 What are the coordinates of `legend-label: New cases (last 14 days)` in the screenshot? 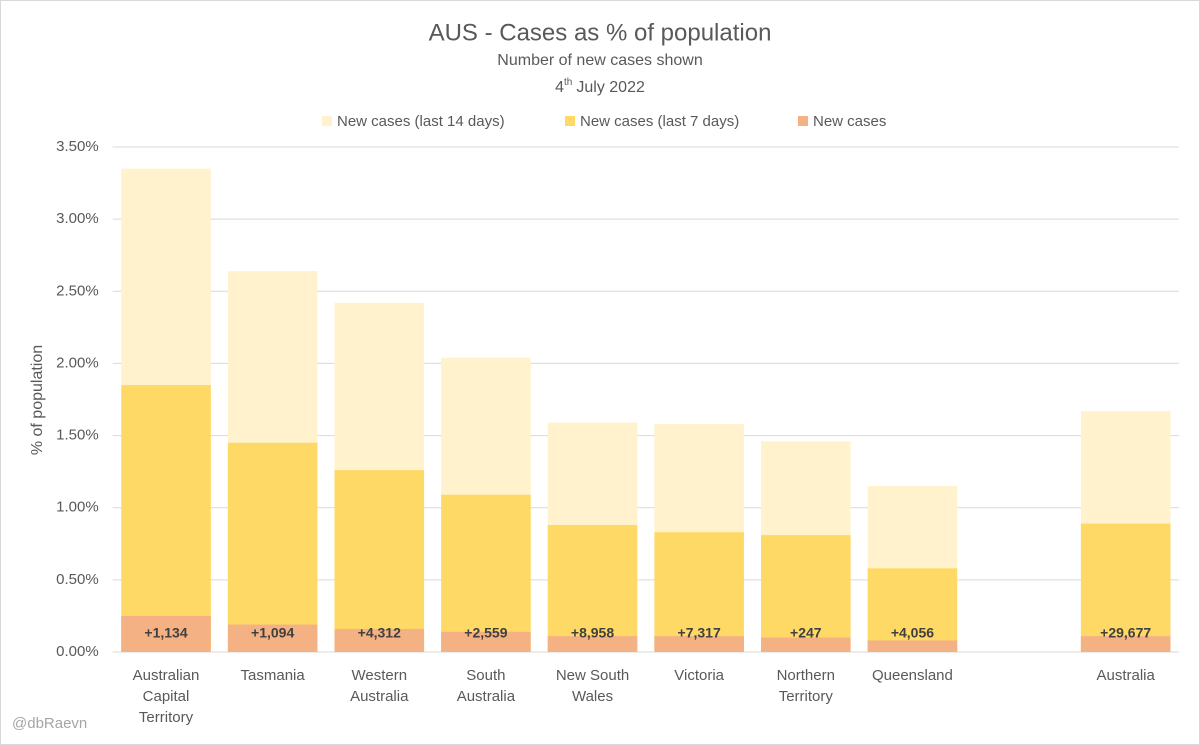 It's located at (421, 121).